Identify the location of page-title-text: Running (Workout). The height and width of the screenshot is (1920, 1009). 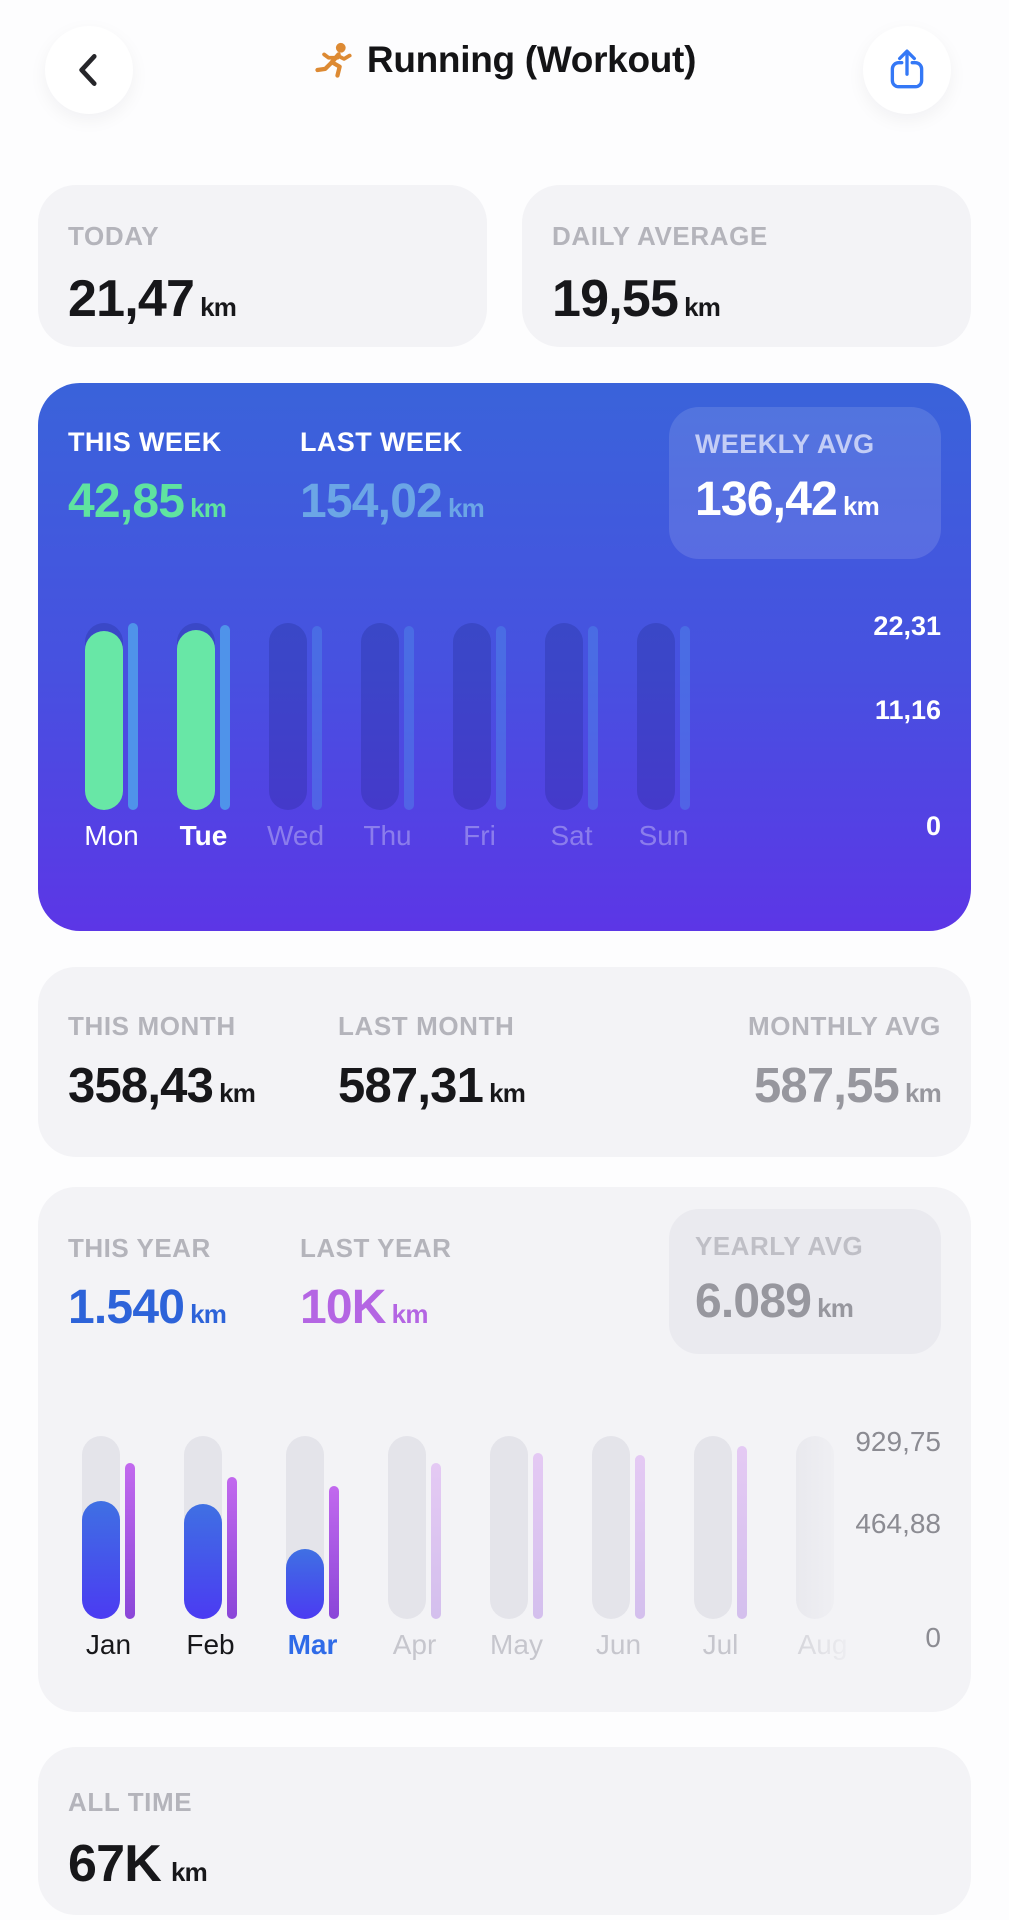
(531, 59).